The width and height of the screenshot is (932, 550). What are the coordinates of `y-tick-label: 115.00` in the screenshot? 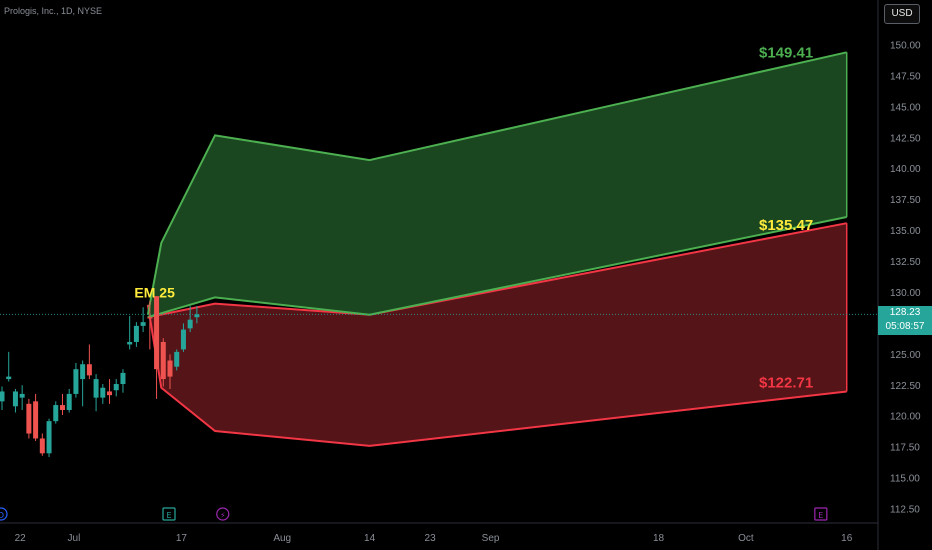 It's located at (905, 479).